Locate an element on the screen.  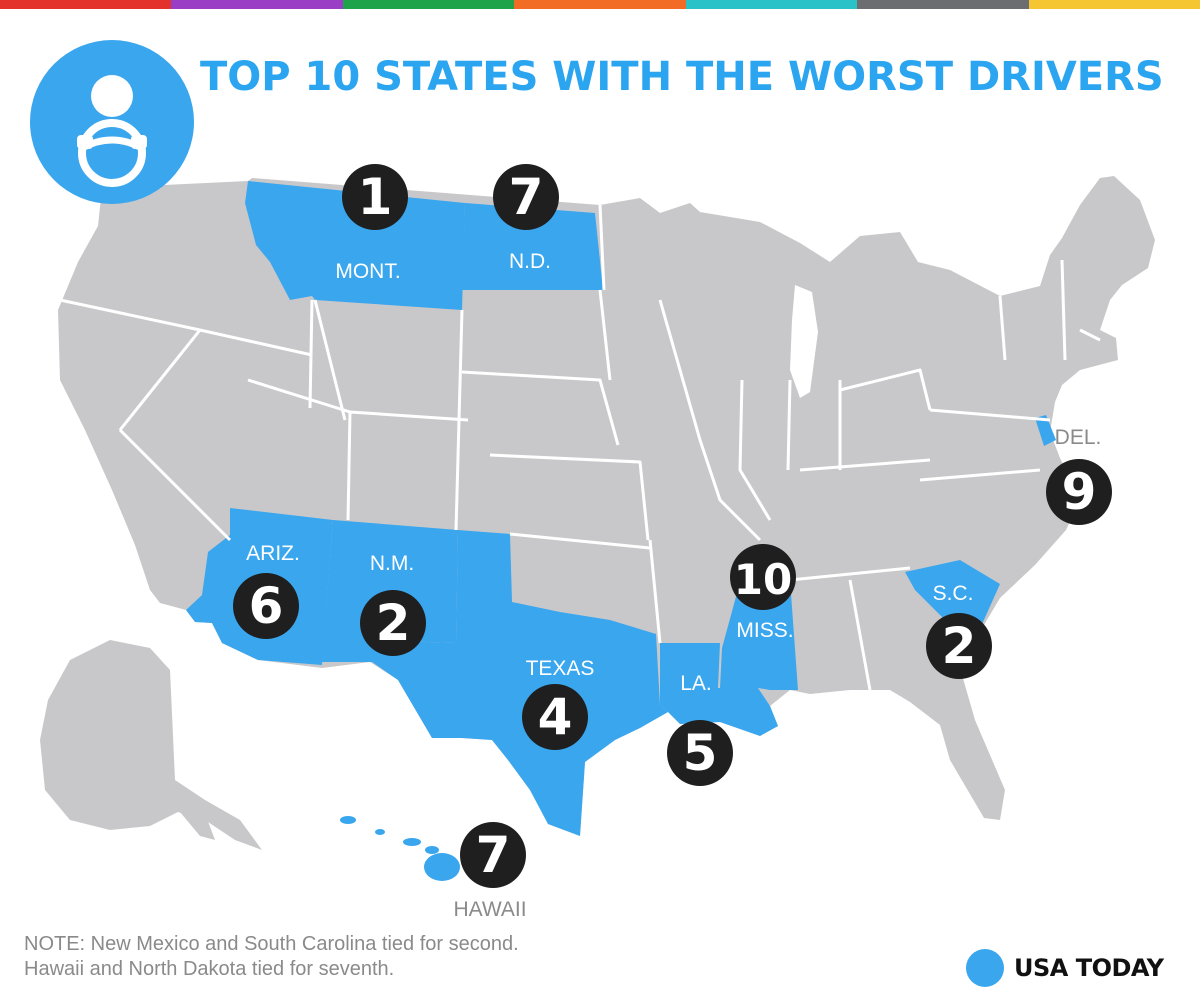
driver-icon is located at coordinates (112, 122).